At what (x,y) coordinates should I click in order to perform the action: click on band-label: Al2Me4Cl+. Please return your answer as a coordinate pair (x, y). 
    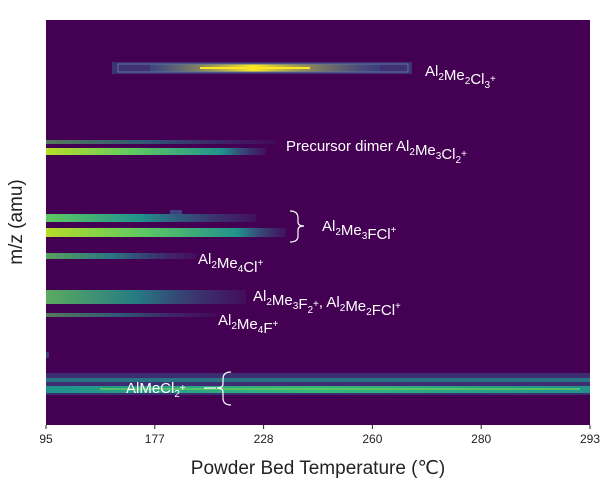
    Looking at the image, I should click on (230, 263).